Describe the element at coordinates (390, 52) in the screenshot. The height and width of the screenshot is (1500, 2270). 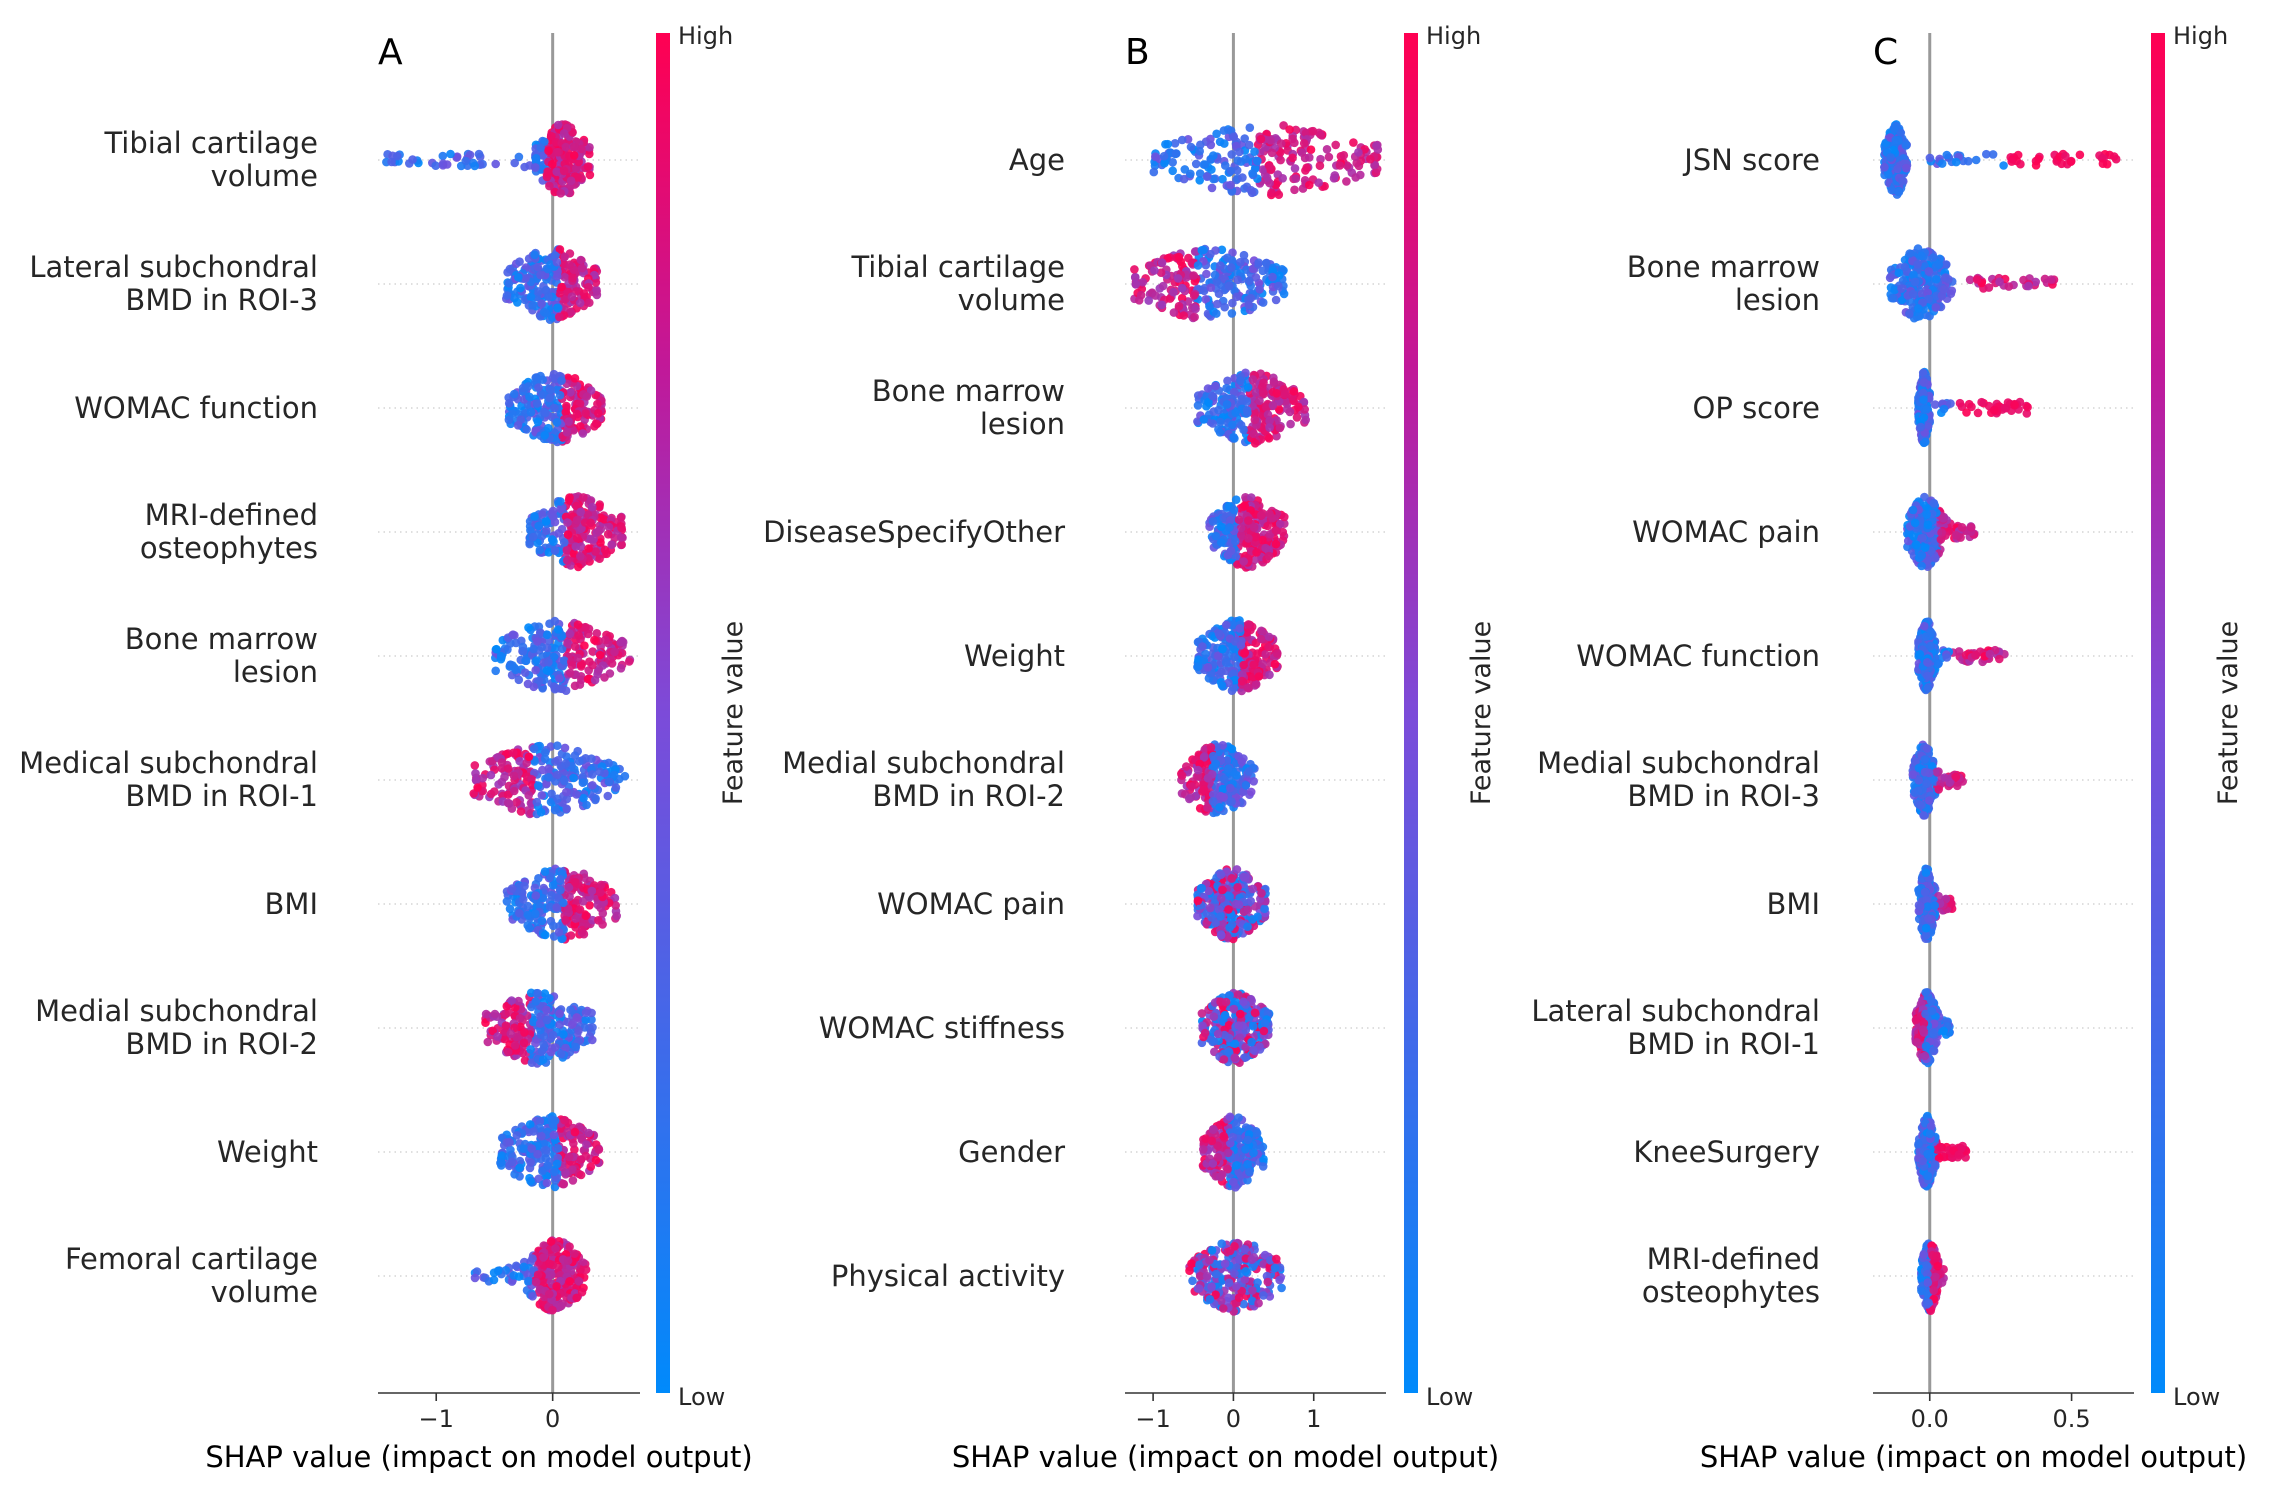
I see `panel-letter: A` at that location.